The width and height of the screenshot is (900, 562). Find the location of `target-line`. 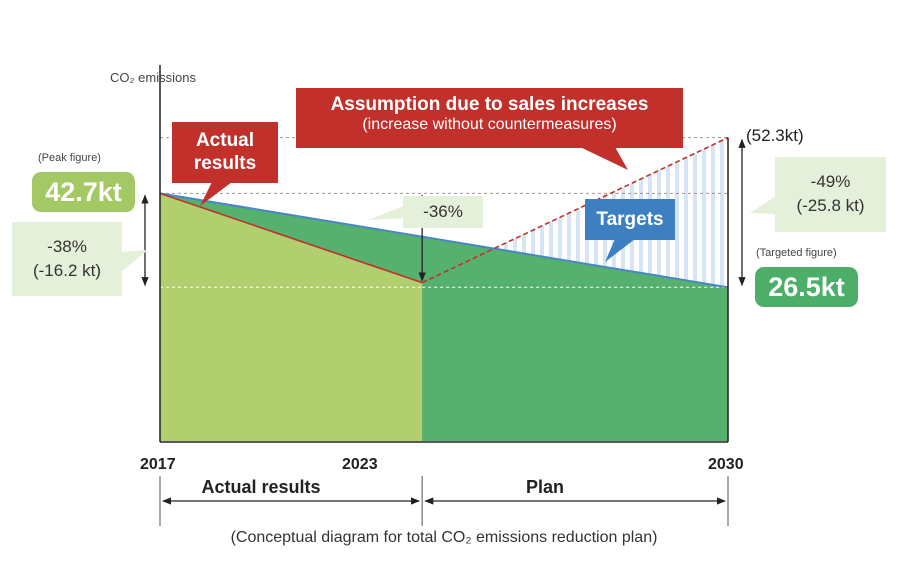

target-line is located at coordinates (444, 240).